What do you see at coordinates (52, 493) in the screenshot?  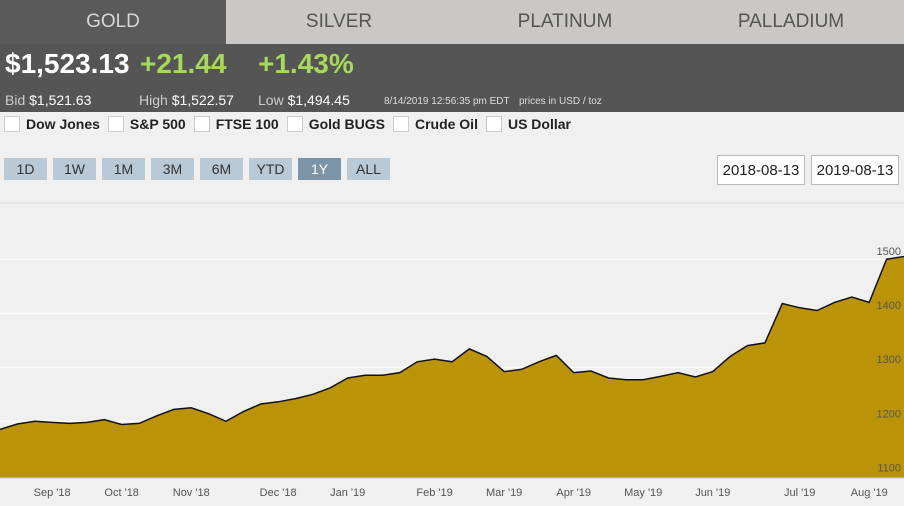 I see `x-tick-label: Sep '18` at bounding box center [52, 493].